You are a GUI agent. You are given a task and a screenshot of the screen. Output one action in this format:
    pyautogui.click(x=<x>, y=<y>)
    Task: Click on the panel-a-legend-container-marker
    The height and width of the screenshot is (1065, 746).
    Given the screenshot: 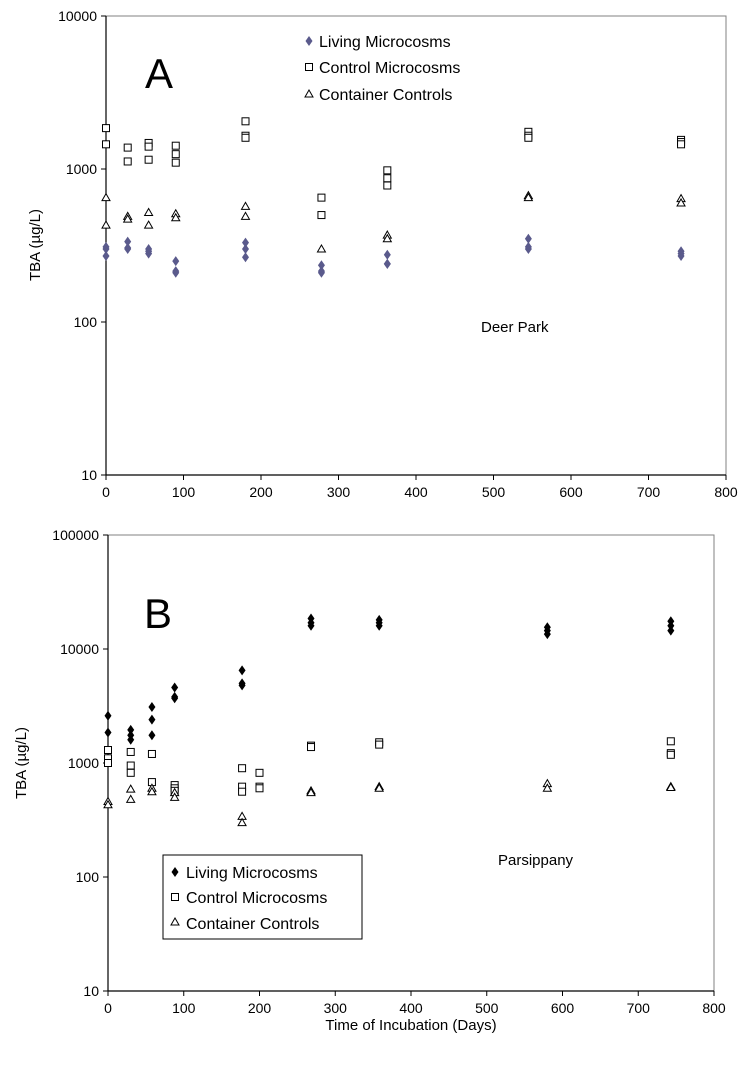 What is the action you would take?
    pyautogui.click(x=309, y=93)
    